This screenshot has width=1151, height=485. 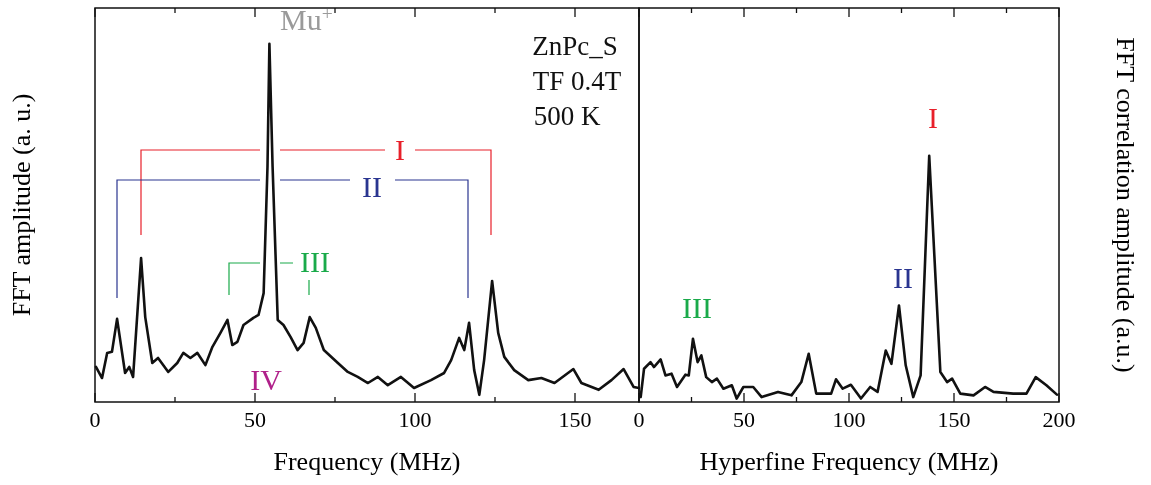 What do you see at coordinates (849, 461) in the screenshot?
I see `x-axis-title: Hyperfine Frequency (MHz)` at bounding box center [849, 461].